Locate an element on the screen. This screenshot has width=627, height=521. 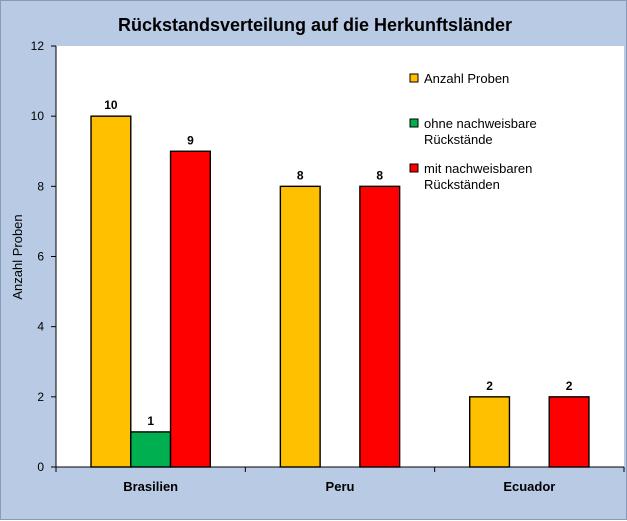
x-axis: Brasilien Peru Ecuador is located at coordinates (340, 480).